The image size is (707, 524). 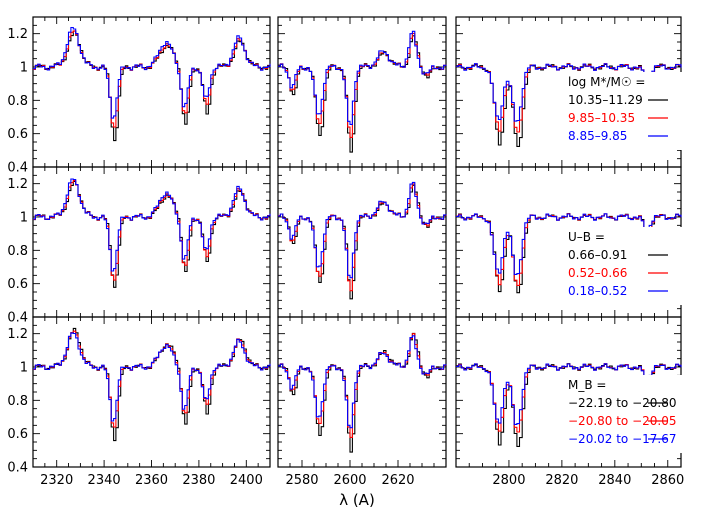 What do you see at coordinates (349, 480) in the screenshot?
I see `x-tick-label: 2600` at bounding box center [349, 480].